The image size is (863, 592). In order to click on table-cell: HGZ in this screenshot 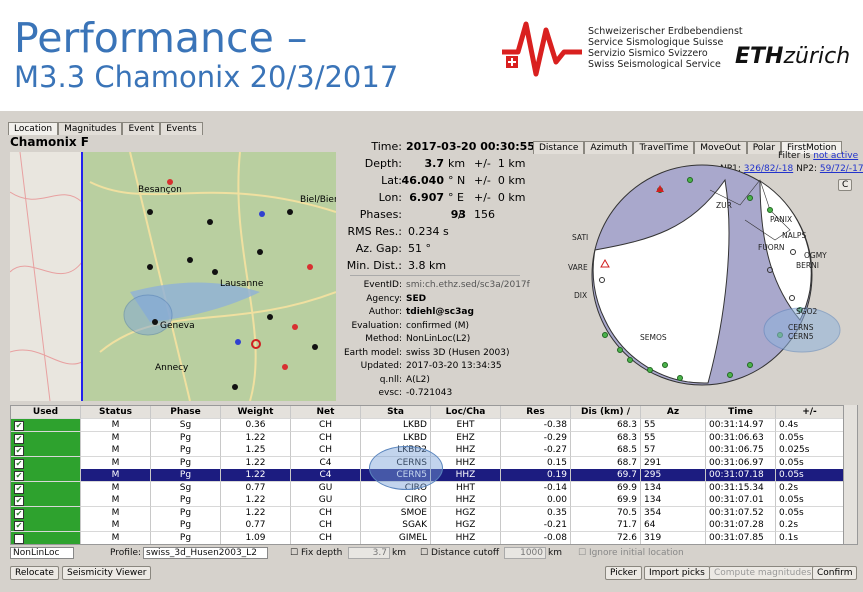, I will do `click(466, 513)`.